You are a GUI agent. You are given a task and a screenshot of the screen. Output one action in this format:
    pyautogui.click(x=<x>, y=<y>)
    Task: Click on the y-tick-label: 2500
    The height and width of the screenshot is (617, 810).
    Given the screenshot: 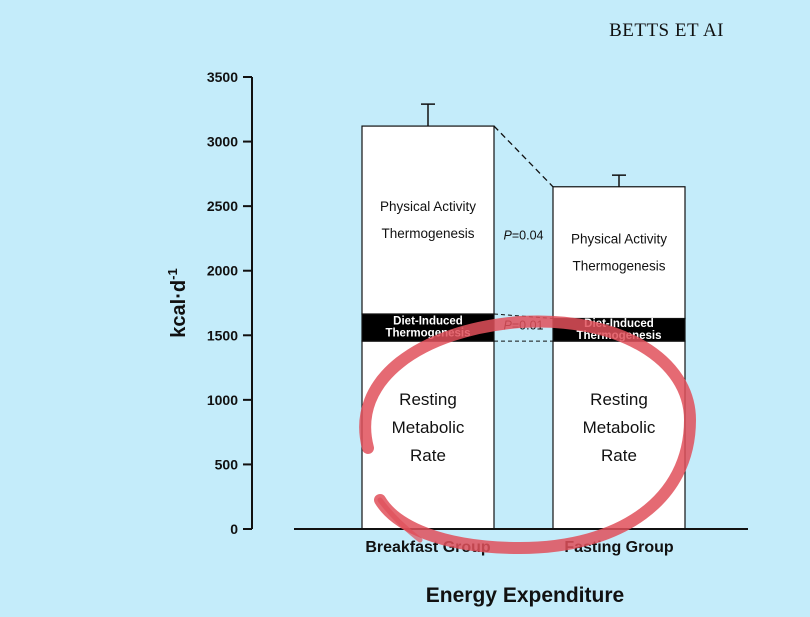 What is the action you would take?
    pyautogui.click(x=222, y=206)
    